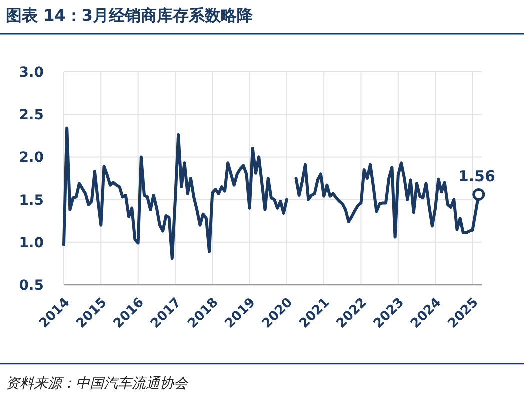 The width and height of the screenshot is (524, 399). What do you see at coordinates (31, 200) in the screenshot?
I see `y-tick-label: 1.5` at bounding box center [31, 200].